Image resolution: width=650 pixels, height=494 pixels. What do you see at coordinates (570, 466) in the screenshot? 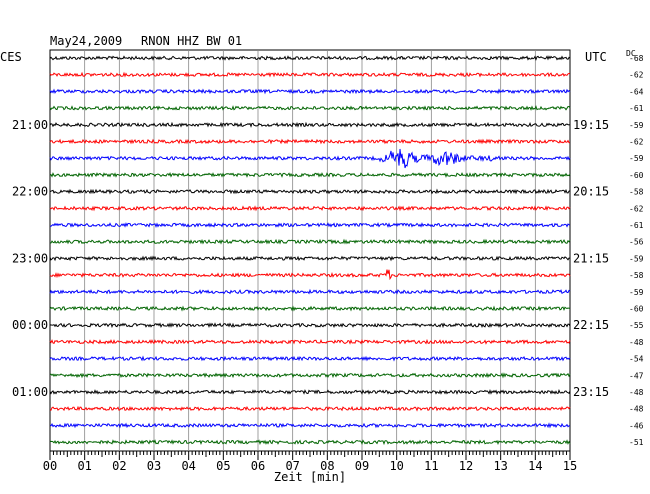
I see `x-tick-label: 15` at bounding box center [570, 466].